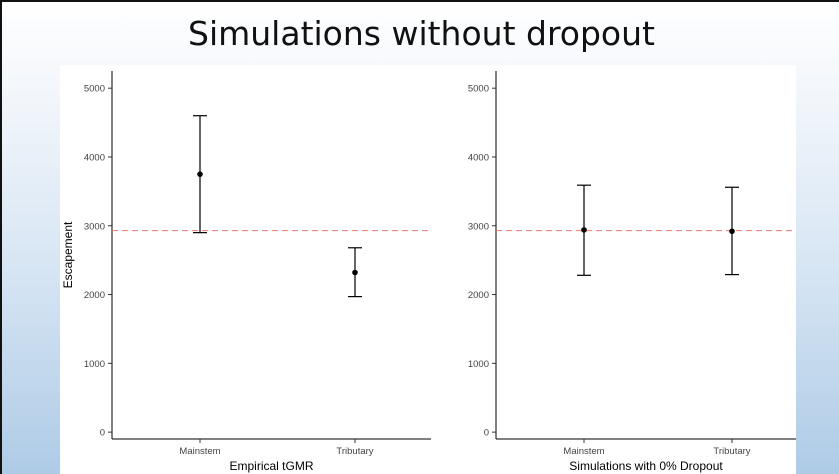 The width and height of the screenshot is (839, 474). I want to click on x-axis-title: Empirical tGMR, so click(271, 466).